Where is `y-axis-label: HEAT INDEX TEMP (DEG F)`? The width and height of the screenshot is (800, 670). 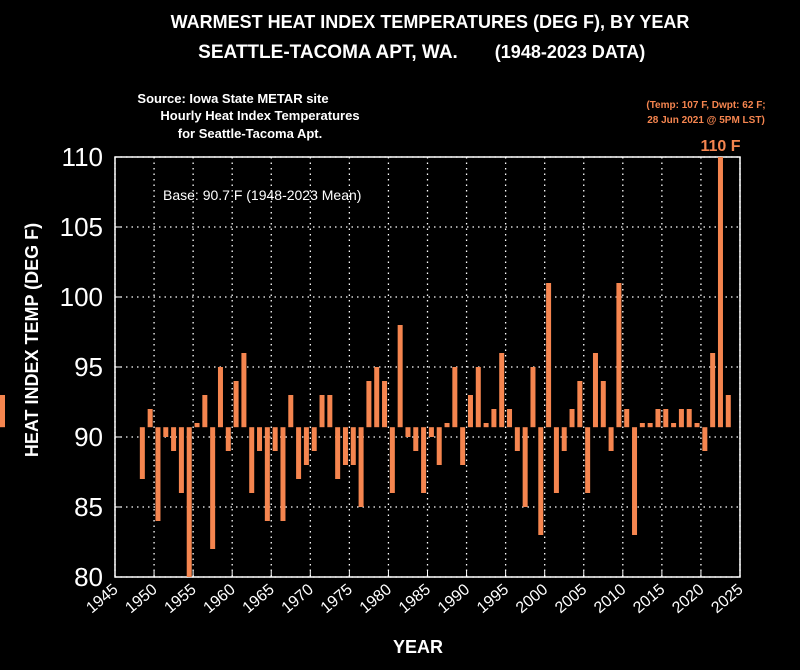 y-axis-label: HEAT INDEX TEMP (DEG F) is located at coordinates (32, 340).